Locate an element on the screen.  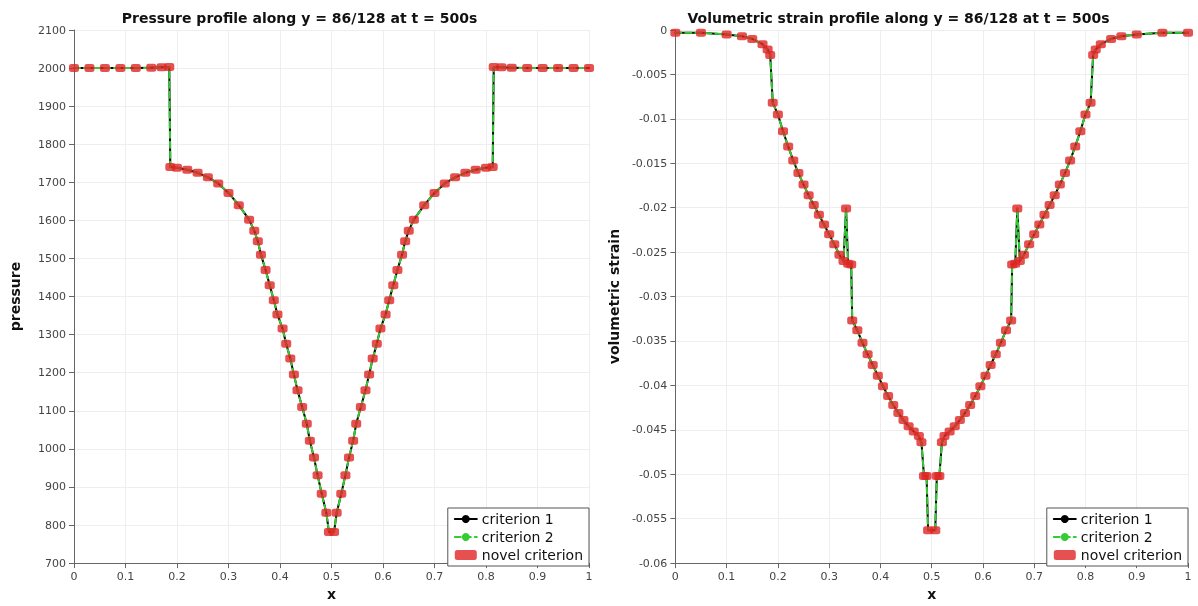
y-tick-label: 1500 is located at coordinates (52, 258).